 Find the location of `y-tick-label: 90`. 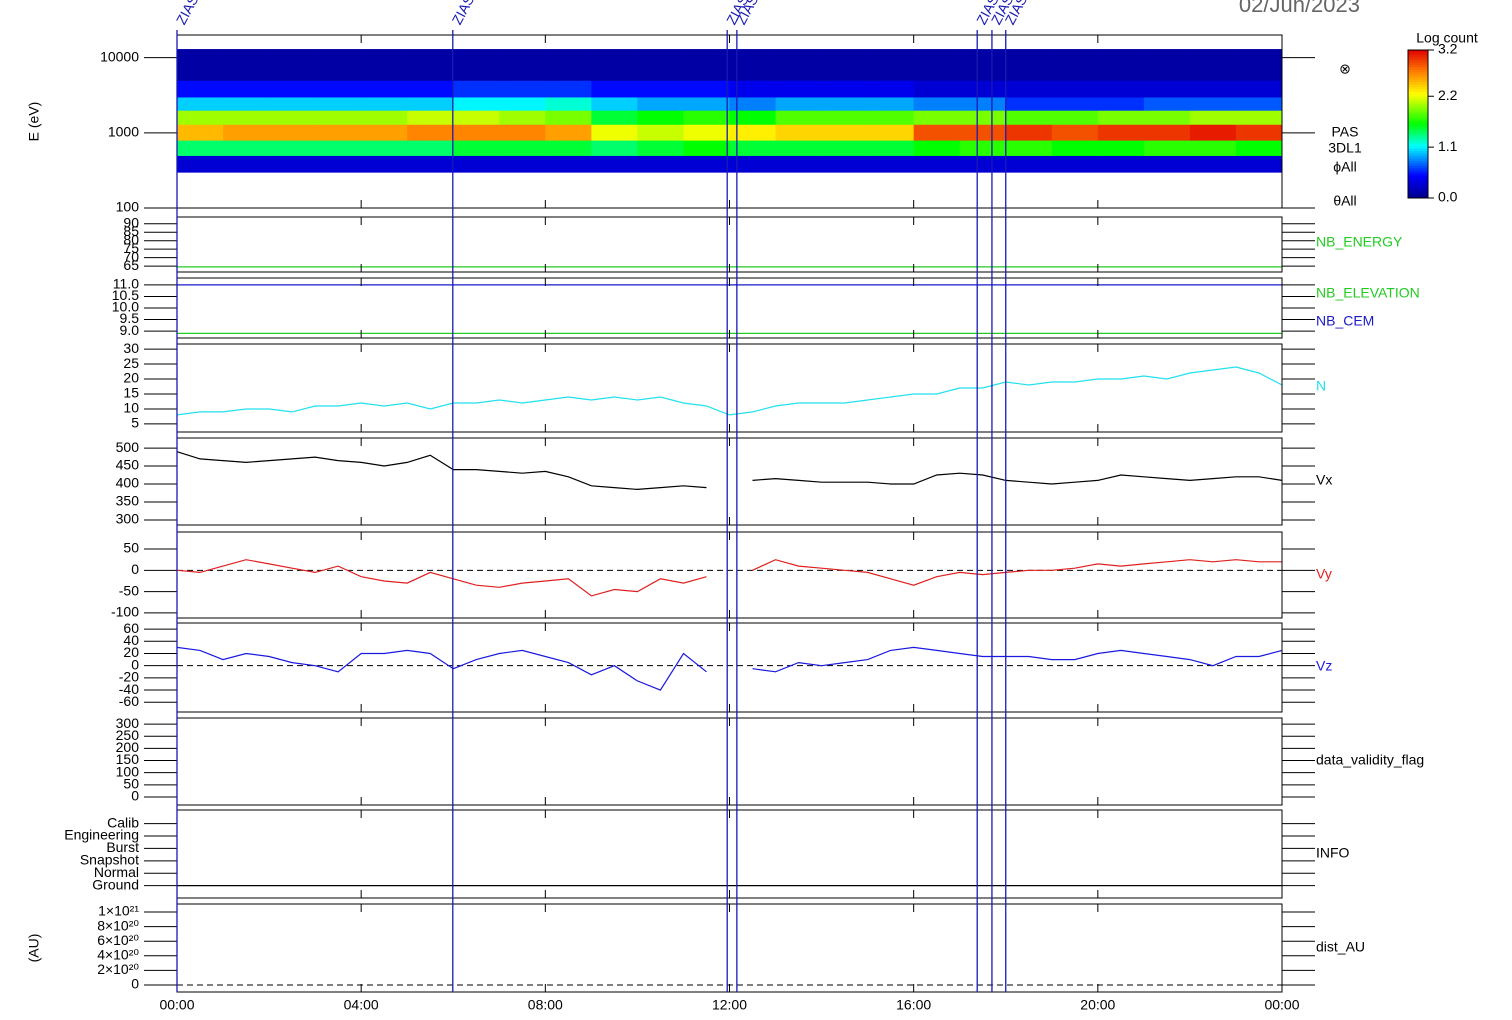

y-tick-label: 90 is located at coordinates (131, 222).